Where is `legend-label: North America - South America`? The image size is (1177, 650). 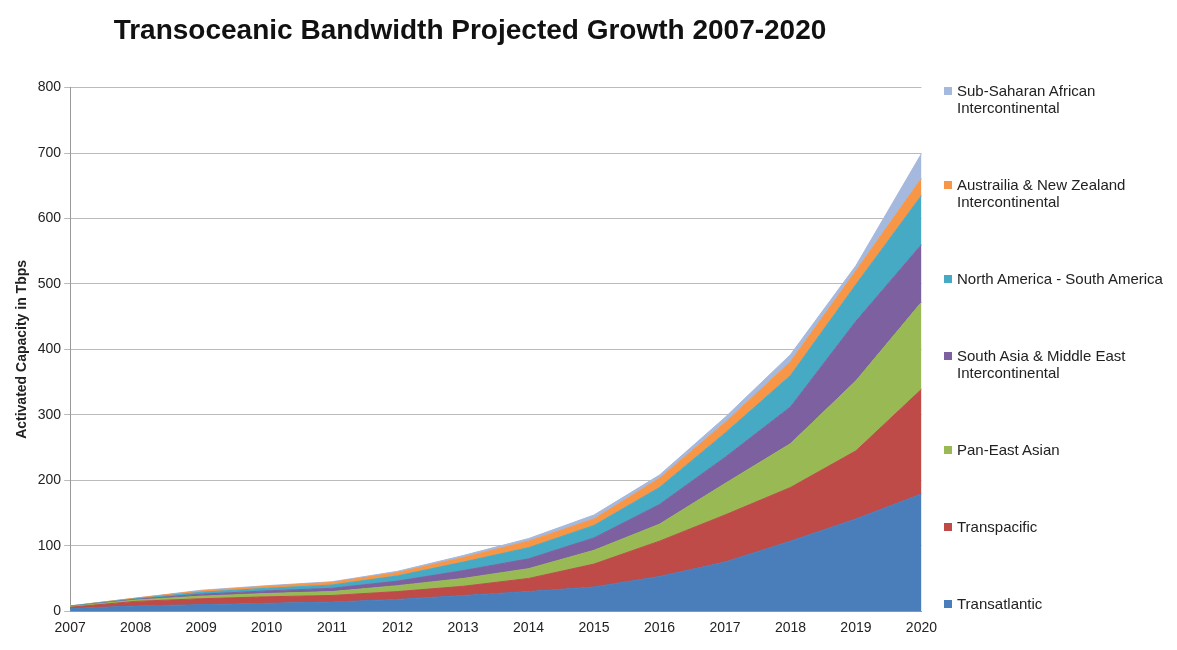 legend-label: North America - South America is located at coordinates (1060, 278).